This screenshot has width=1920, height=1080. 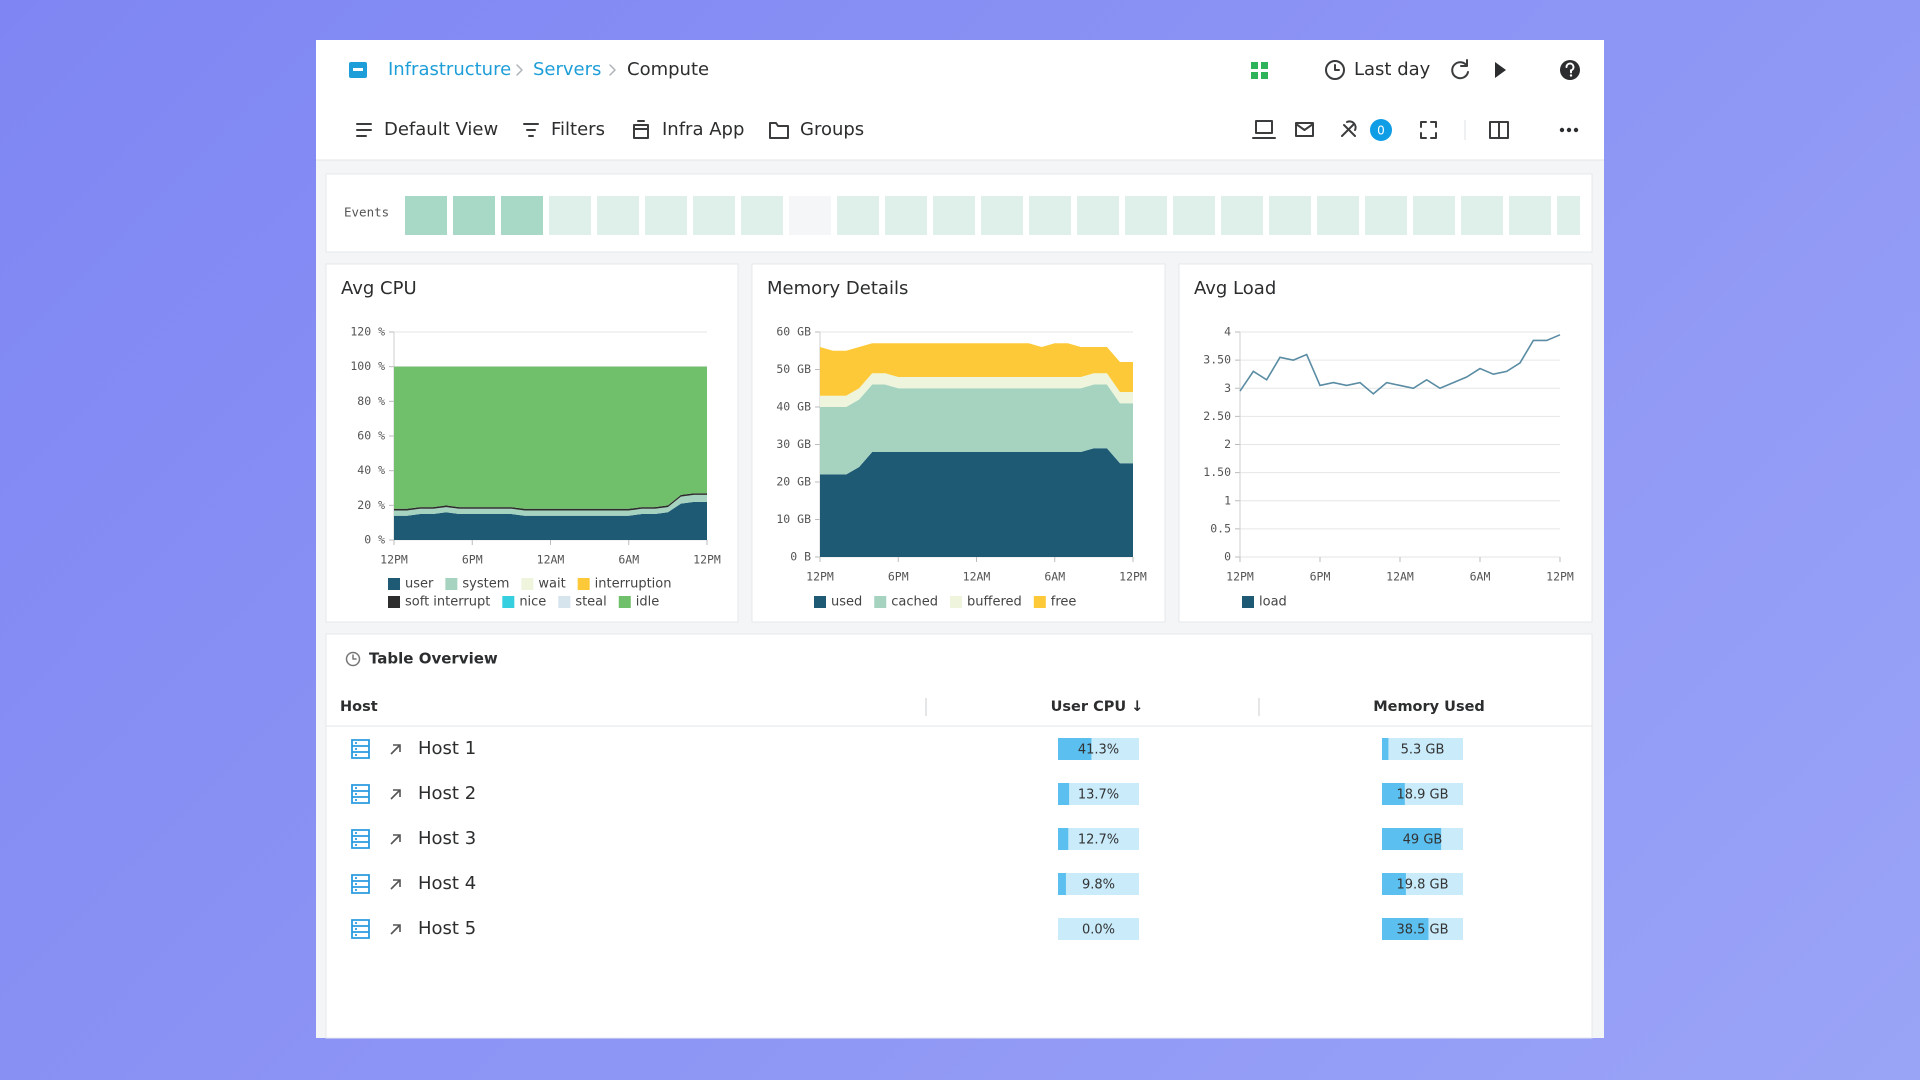 What do you see at coordinates (1217, 416) in the screenshot?
I see `y-tick-label: 2.50` at bounding box center [1217, 416].